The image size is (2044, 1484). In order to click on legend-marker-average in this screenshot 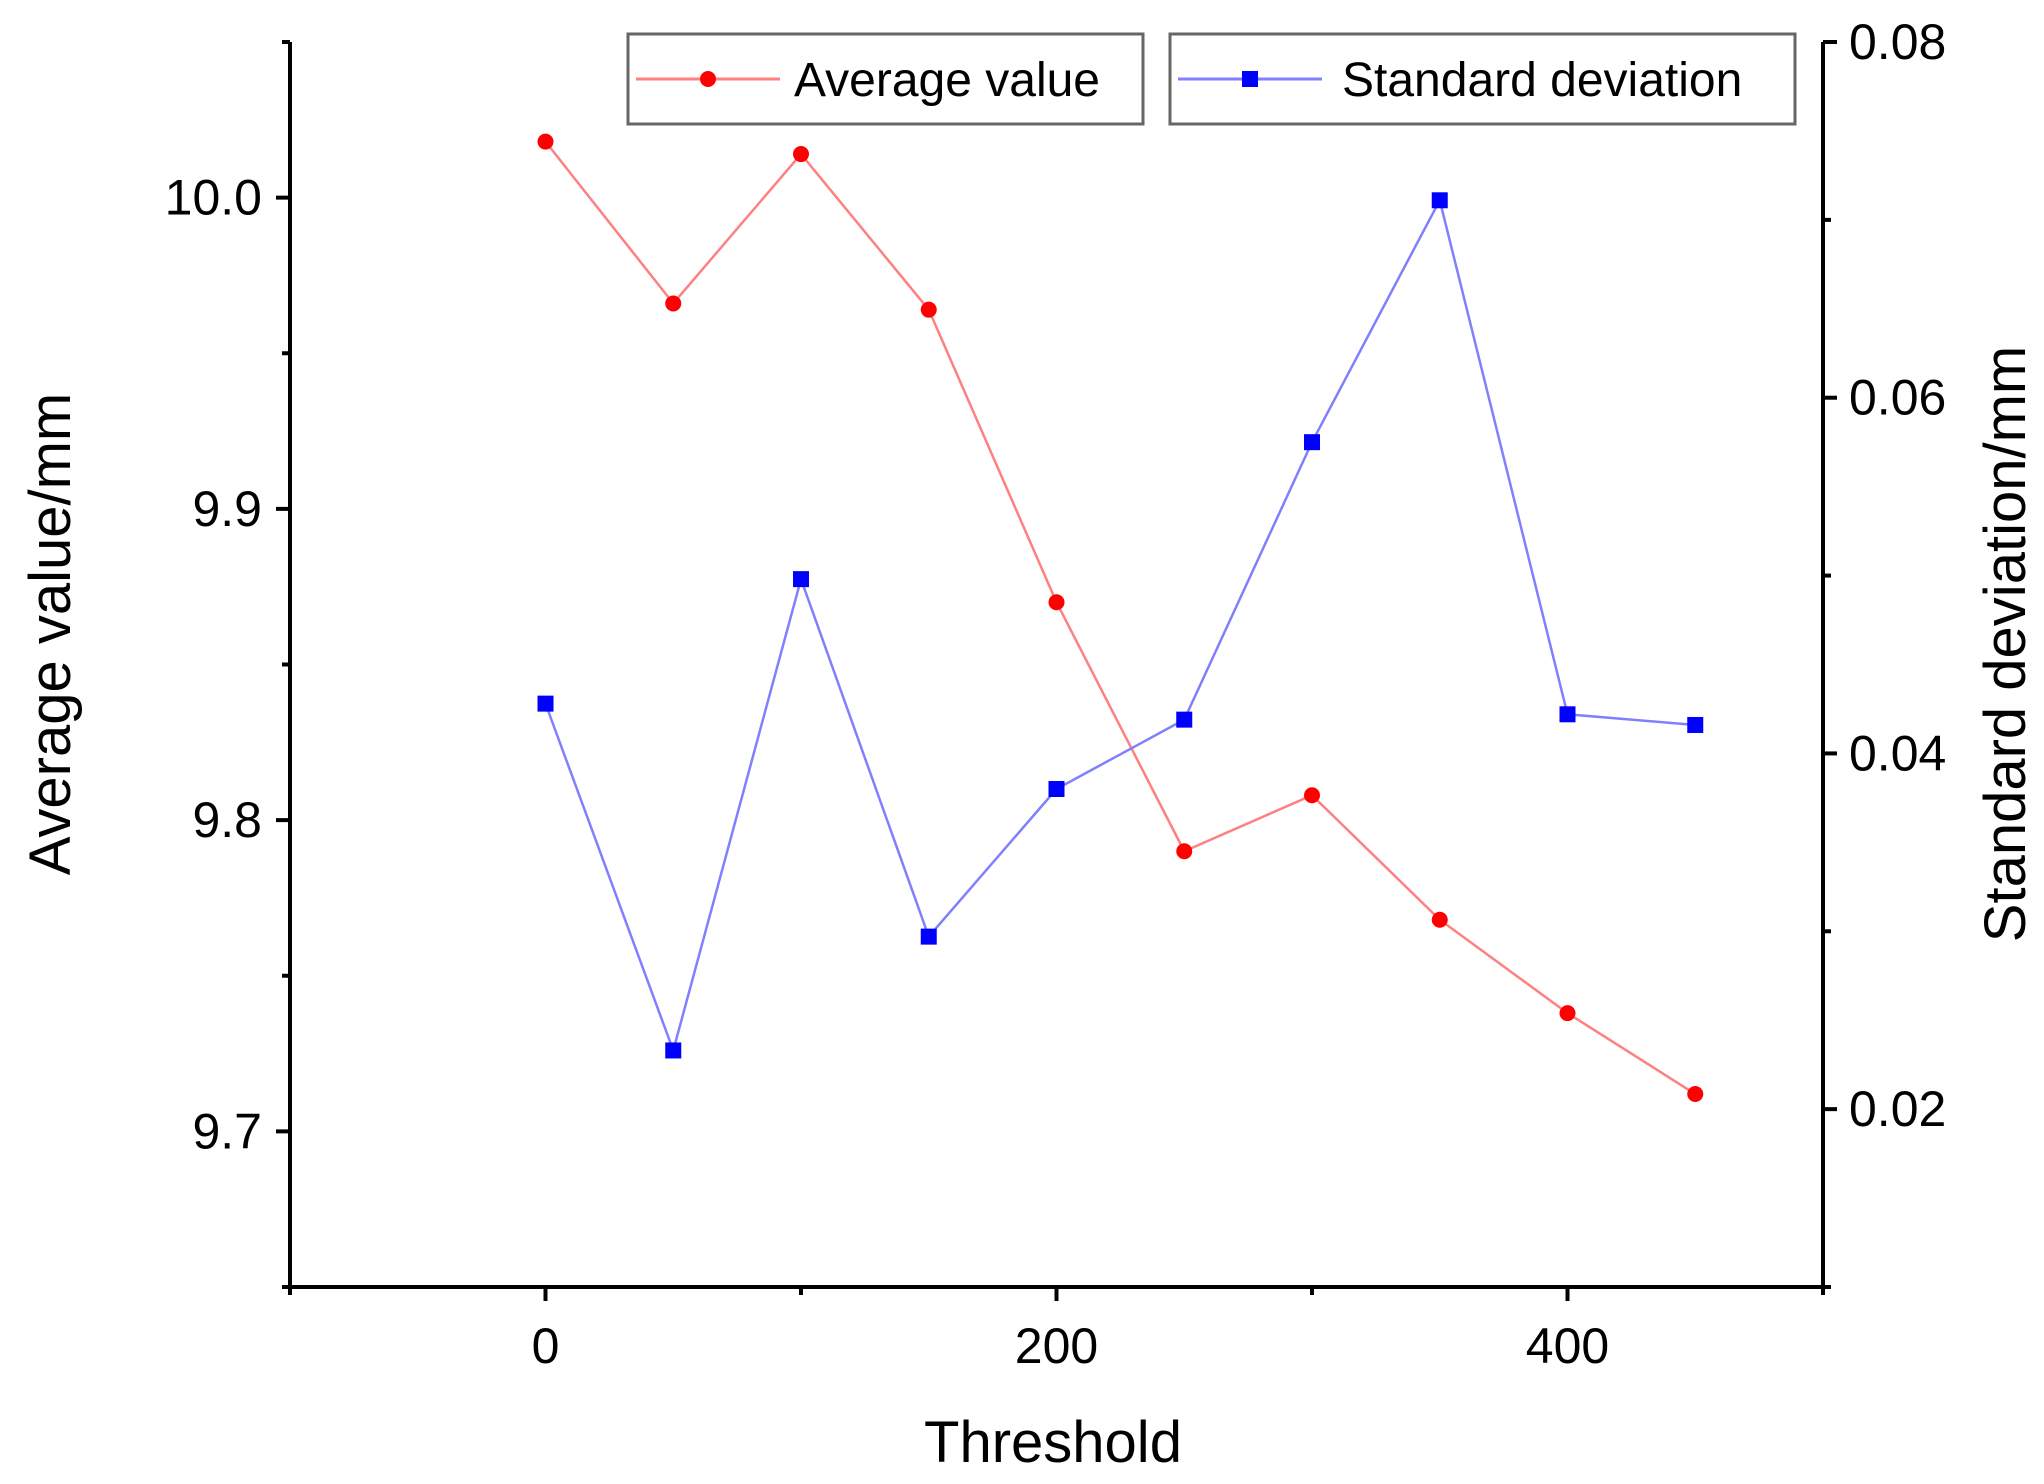, I will do `click(708, 79)`.